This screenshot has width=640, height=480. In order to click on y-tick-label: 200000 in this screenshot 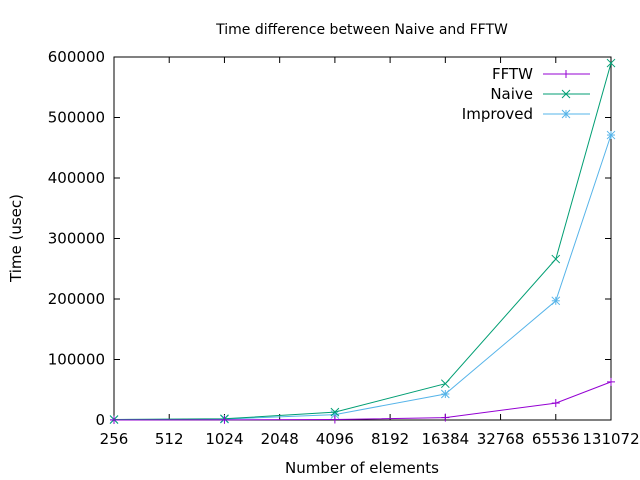, I will do `click(76, 299)`.